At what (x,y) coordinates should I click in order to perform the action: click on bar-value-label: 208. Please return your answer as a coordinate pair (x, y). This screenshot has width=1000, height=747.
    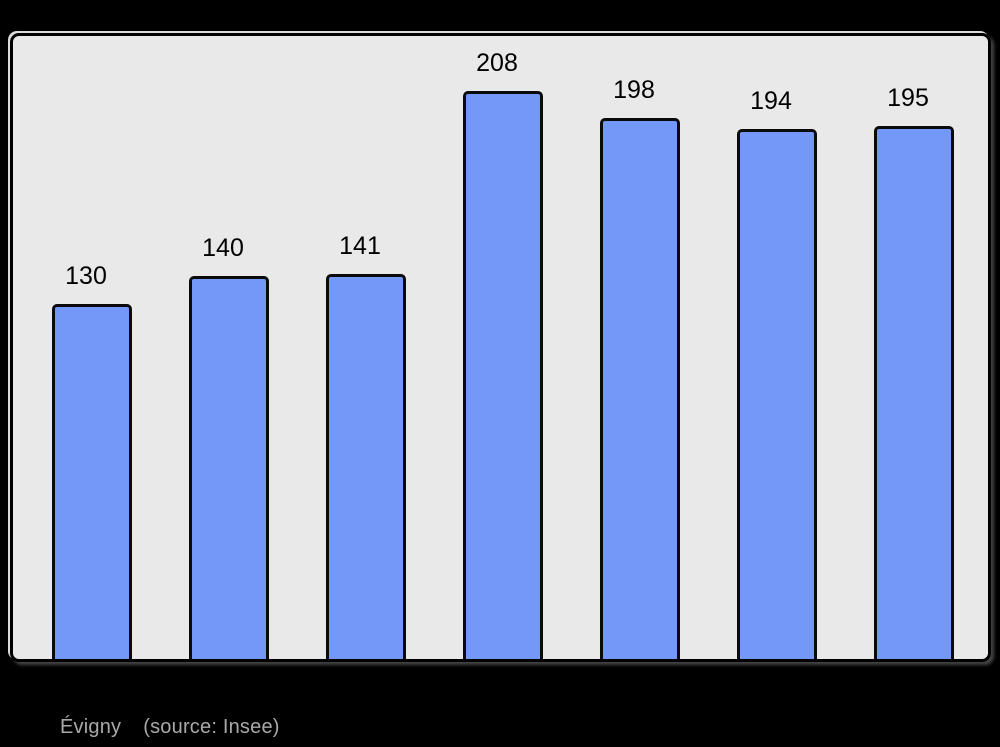
    Looking at the image, I should click on (497, 63).